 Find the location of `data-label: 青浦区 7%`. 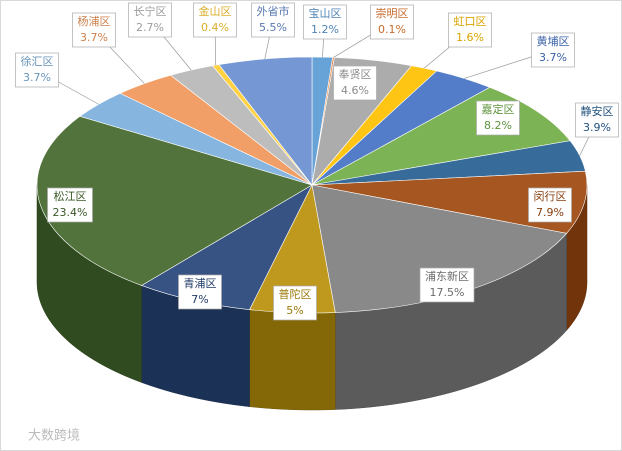

data-label: 青浦区 7% is located at coordinates (200, 292).